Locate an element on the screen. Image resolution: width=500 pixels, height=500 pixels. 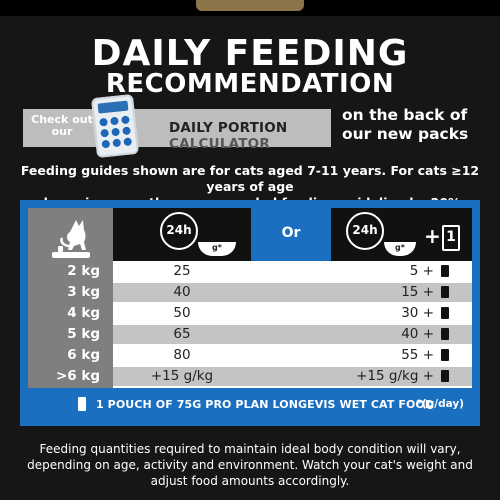
dry-value: 80 is located at coordinates (182, 355).